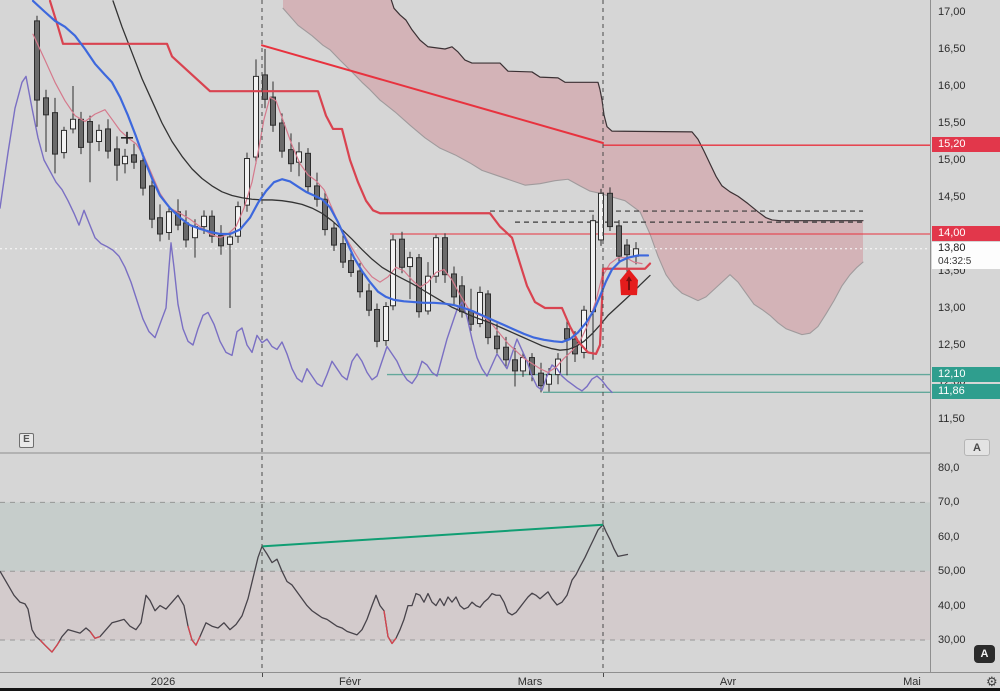 The width and height of the screenshot is (1000, 691). I want to click on oscillator-tick-label: 30,00, so click(952, 640).